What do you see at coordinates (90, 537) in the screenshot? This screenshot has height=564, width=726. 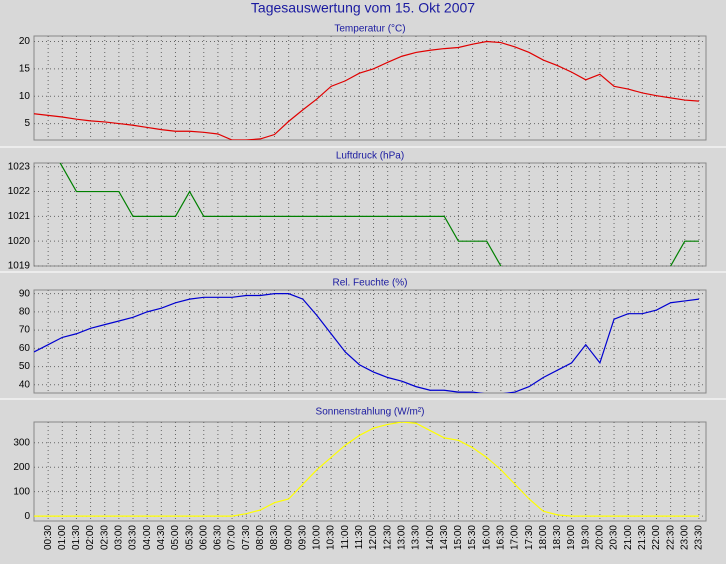 I see `x-tick-label: 02:00` at bounding box center [90, 537].